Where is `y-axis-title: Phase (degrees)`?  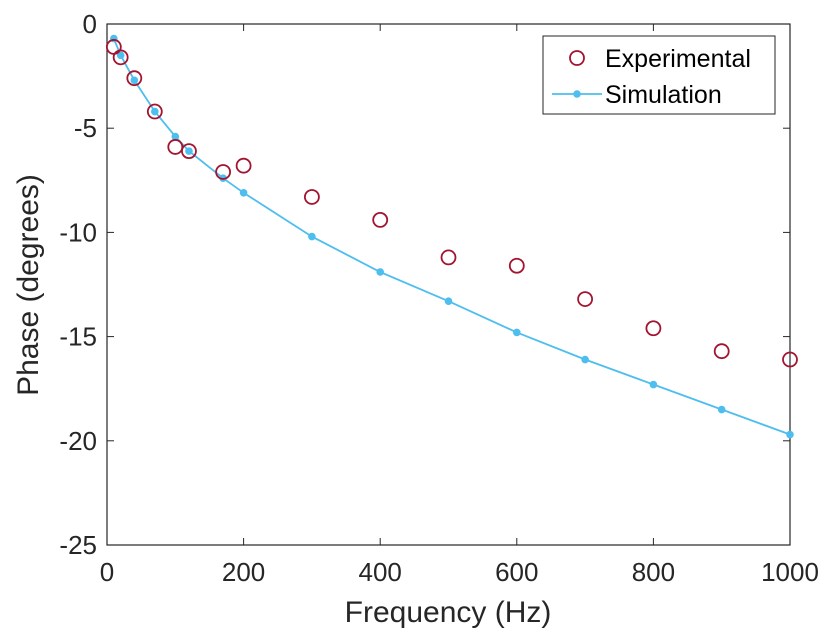
y-axis-title: Phase (degrees) is located at coordinates (28, 285).